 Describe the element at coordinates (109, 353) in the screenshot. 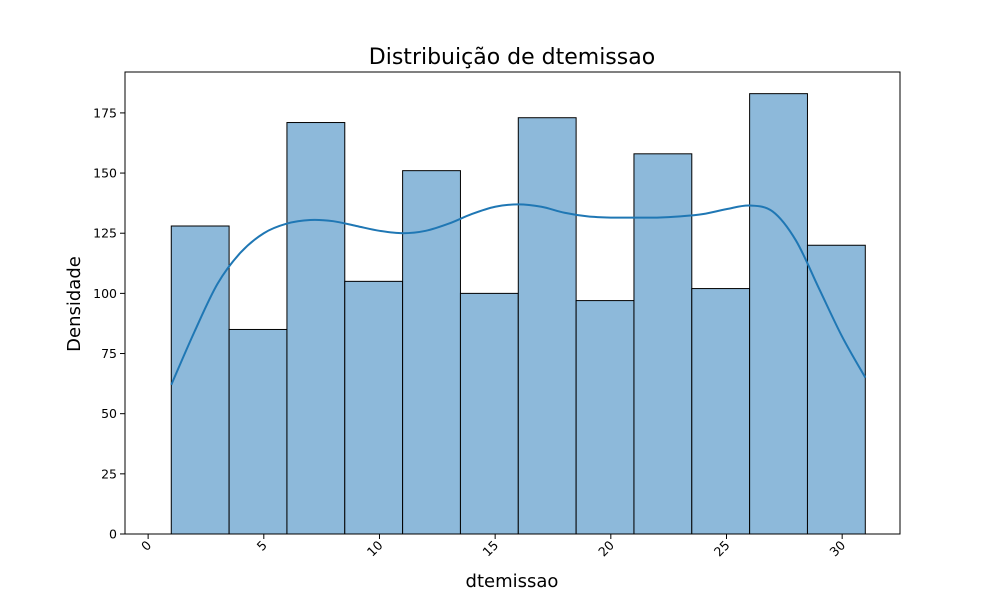

I see `y-tick-label: 75` at that location.